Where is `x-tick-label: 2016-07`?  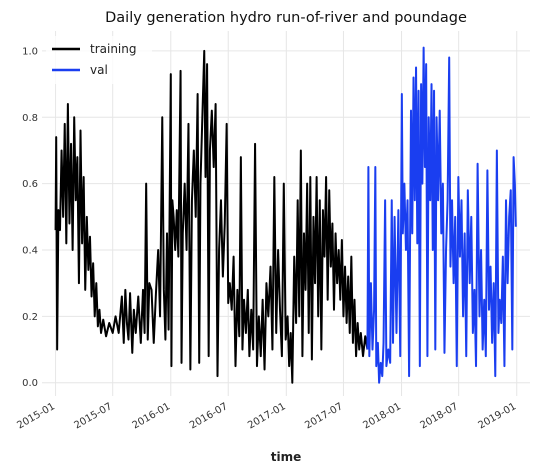 x-tick-label: 2016-07 is located at coordinates (209, 416).